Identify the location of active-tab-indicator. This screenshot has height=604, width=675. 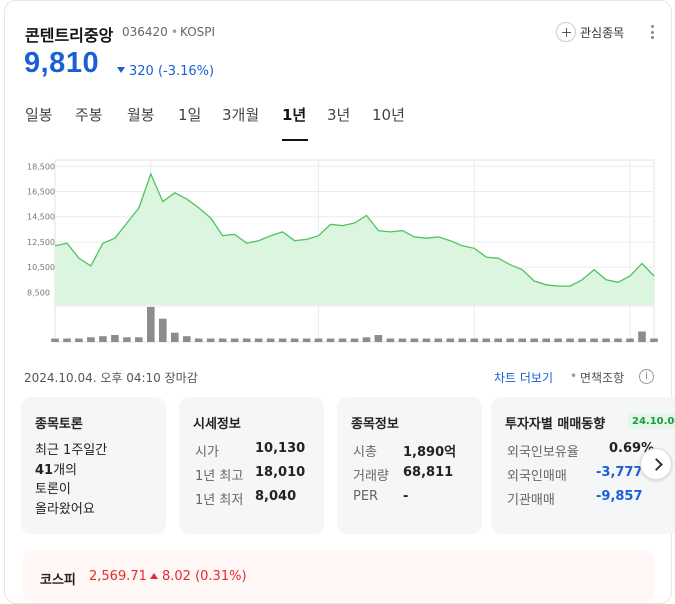
(295, 140).